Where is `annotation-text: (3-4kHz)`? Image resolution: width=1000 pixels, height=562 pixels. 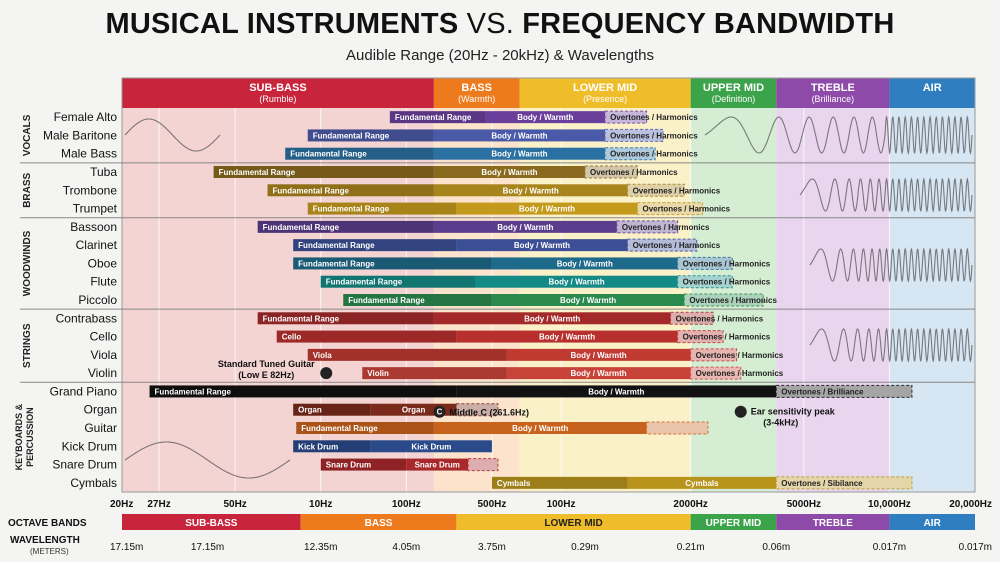 annotation-text: (3-4kHz) is located at coordinates (780, 423).